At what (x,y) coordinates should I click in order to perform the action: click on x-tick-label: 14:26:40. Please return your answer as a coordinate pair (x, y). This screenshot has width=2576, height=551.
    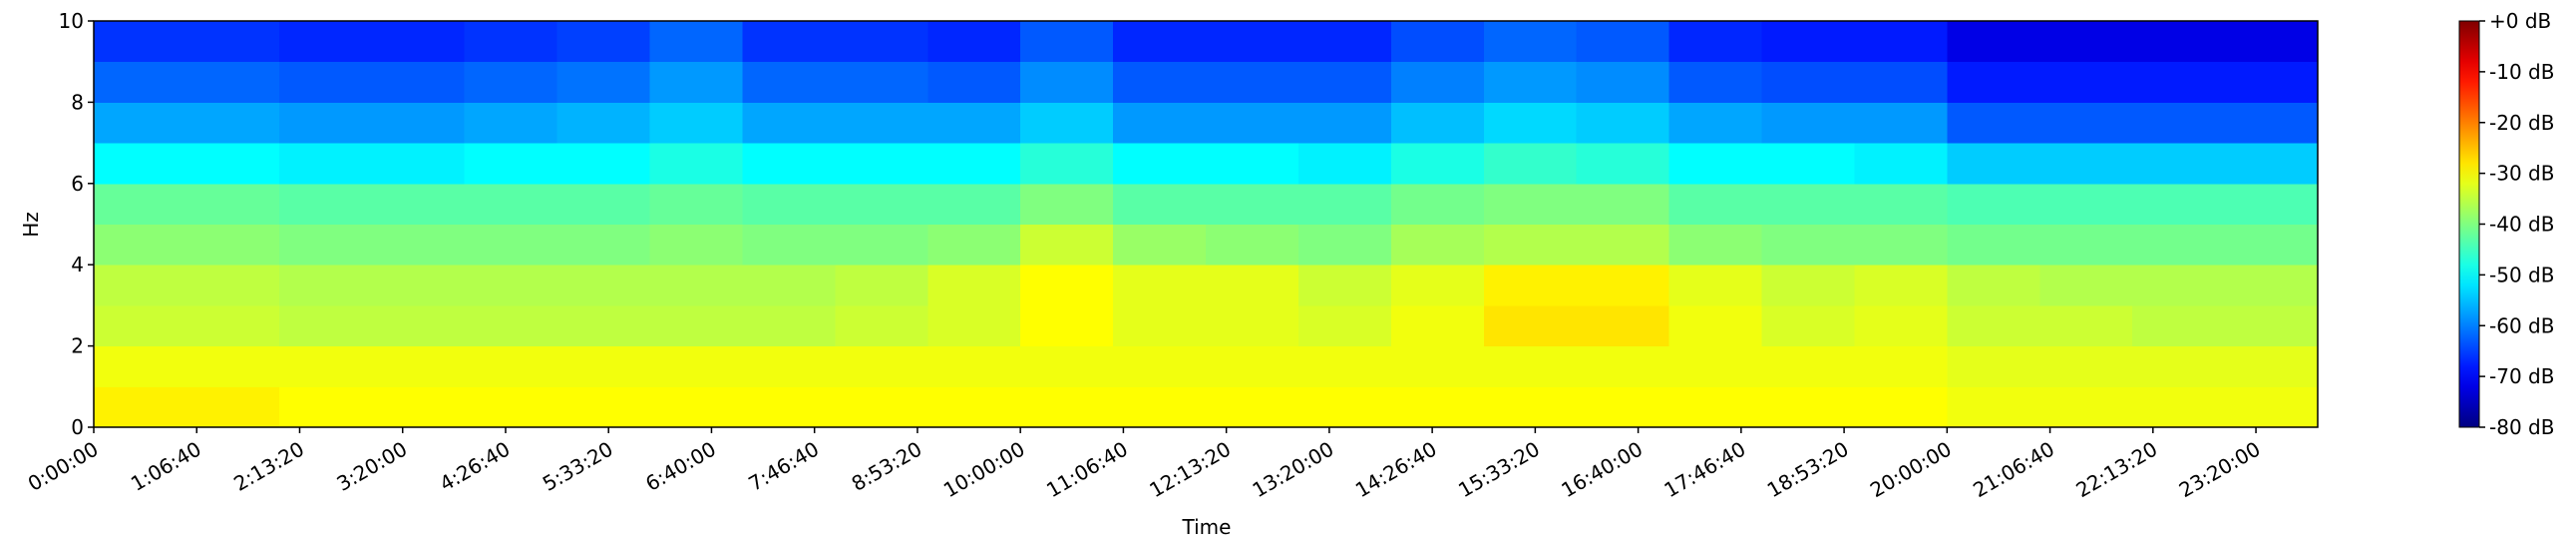
    Looking at the image, I should click on (1396, 470).